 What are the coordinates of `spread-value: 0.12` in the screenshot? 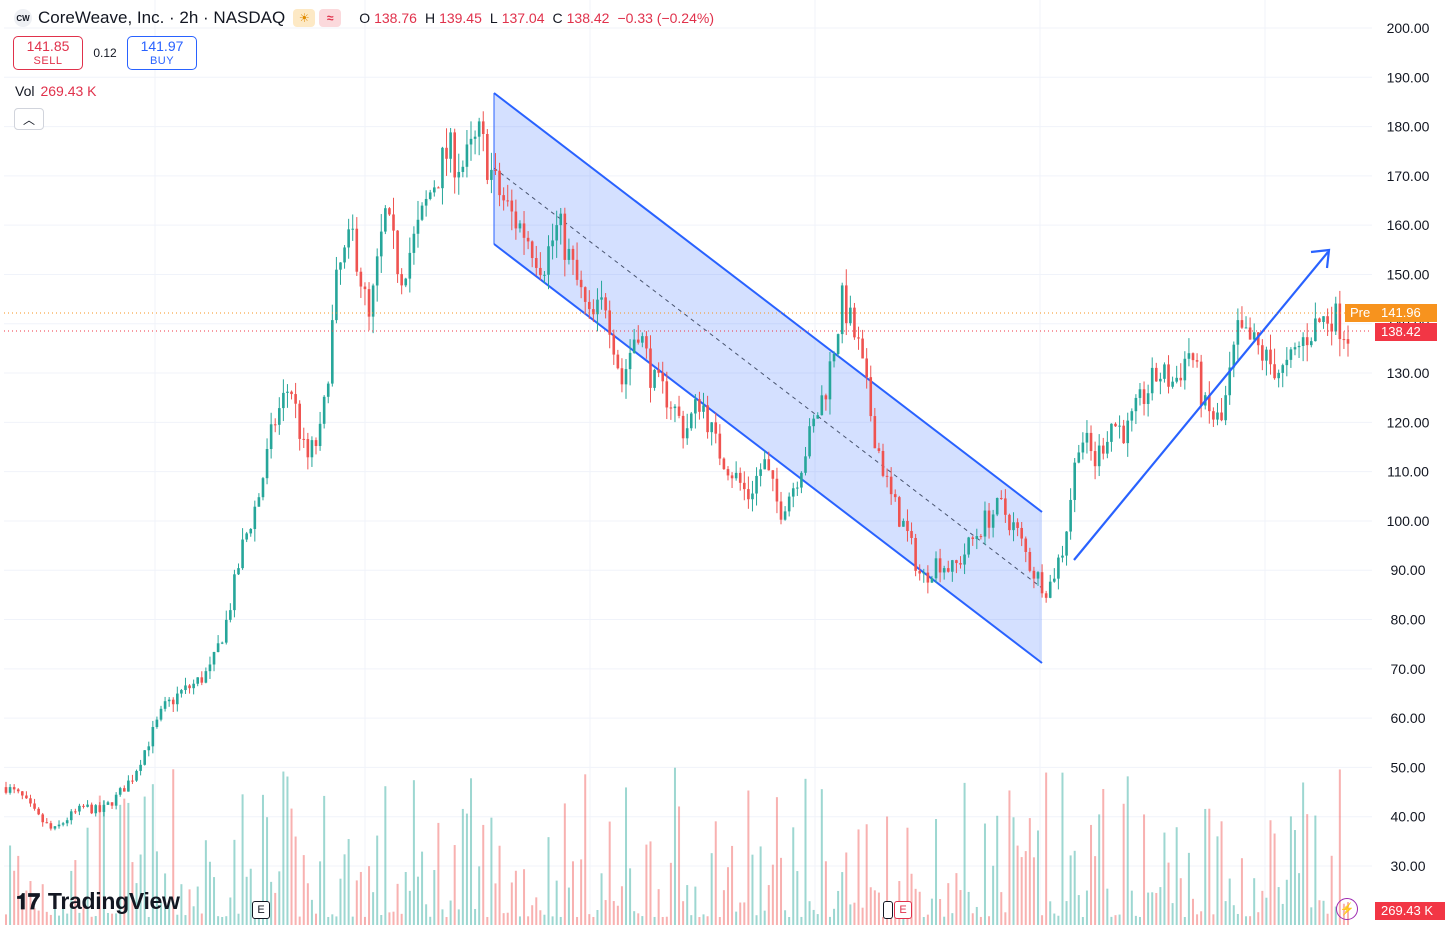 It's located at (105, 53).